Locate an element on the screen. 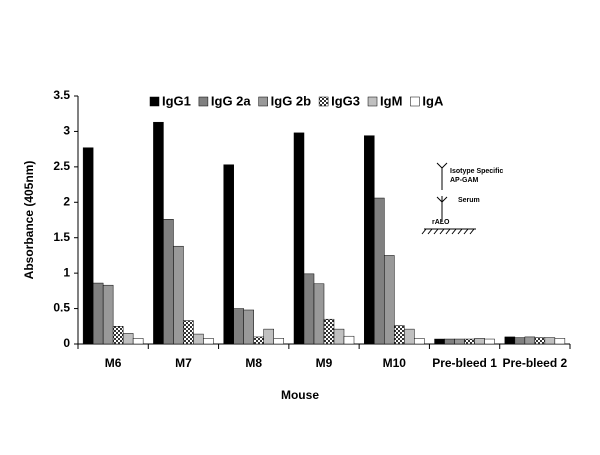  inset-diagram is located at coordinates (448, 198).